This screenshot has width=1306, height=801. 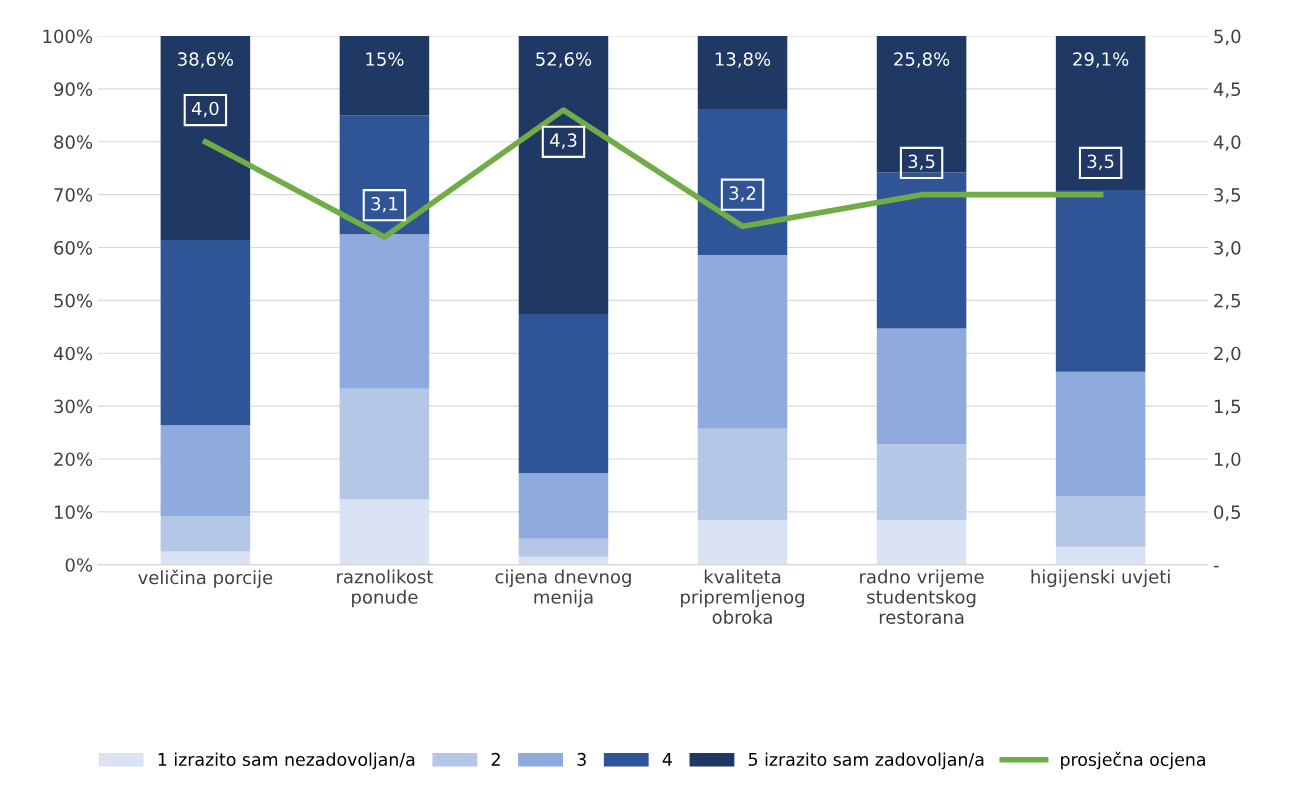 What do you see at coordinates (742, 596) in the screenshot?
I see `x-tick-label: kvaliteta pripremljenog obroka` at bounding box center [742, 596].